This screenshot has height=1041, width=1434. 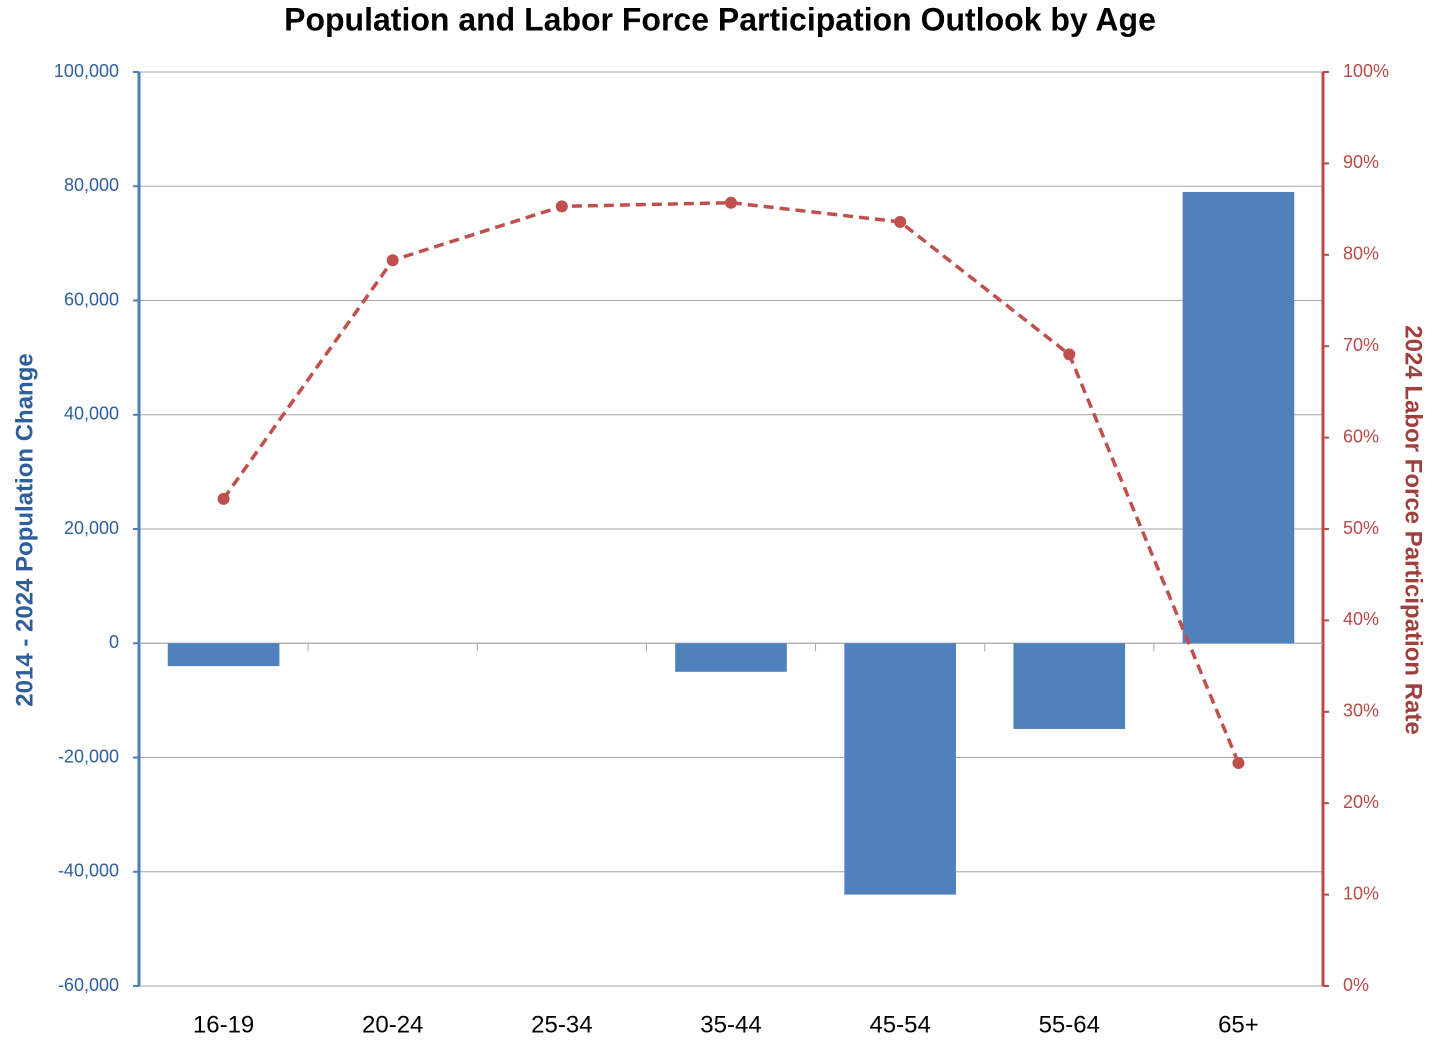 What do you see at coordinates (1361, 619) in the screenshot?
I see `y2-tick-label: 40%` at bounding box center [1361, 619].